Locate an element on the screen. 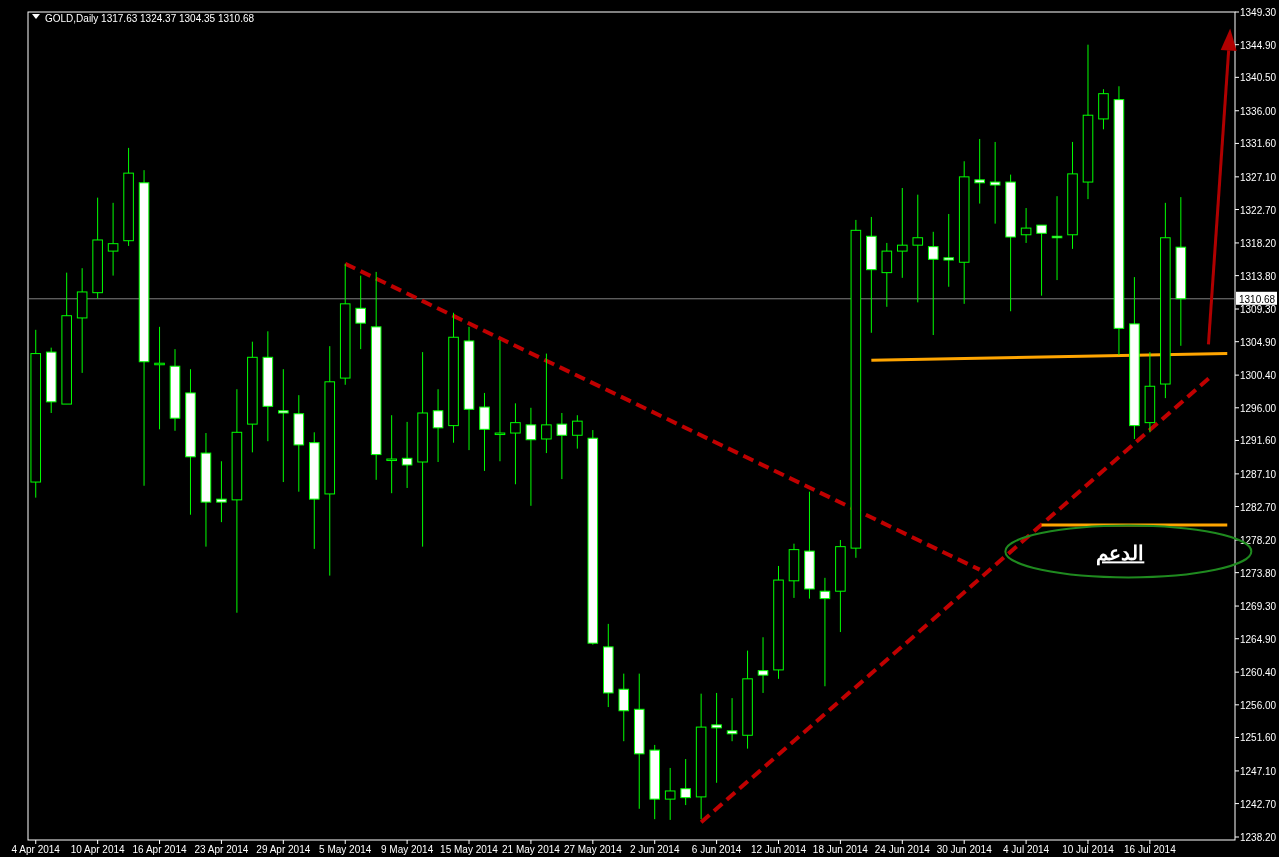  x-tick-label: 10 Apr 2014 is located at coordinates (98, 849).